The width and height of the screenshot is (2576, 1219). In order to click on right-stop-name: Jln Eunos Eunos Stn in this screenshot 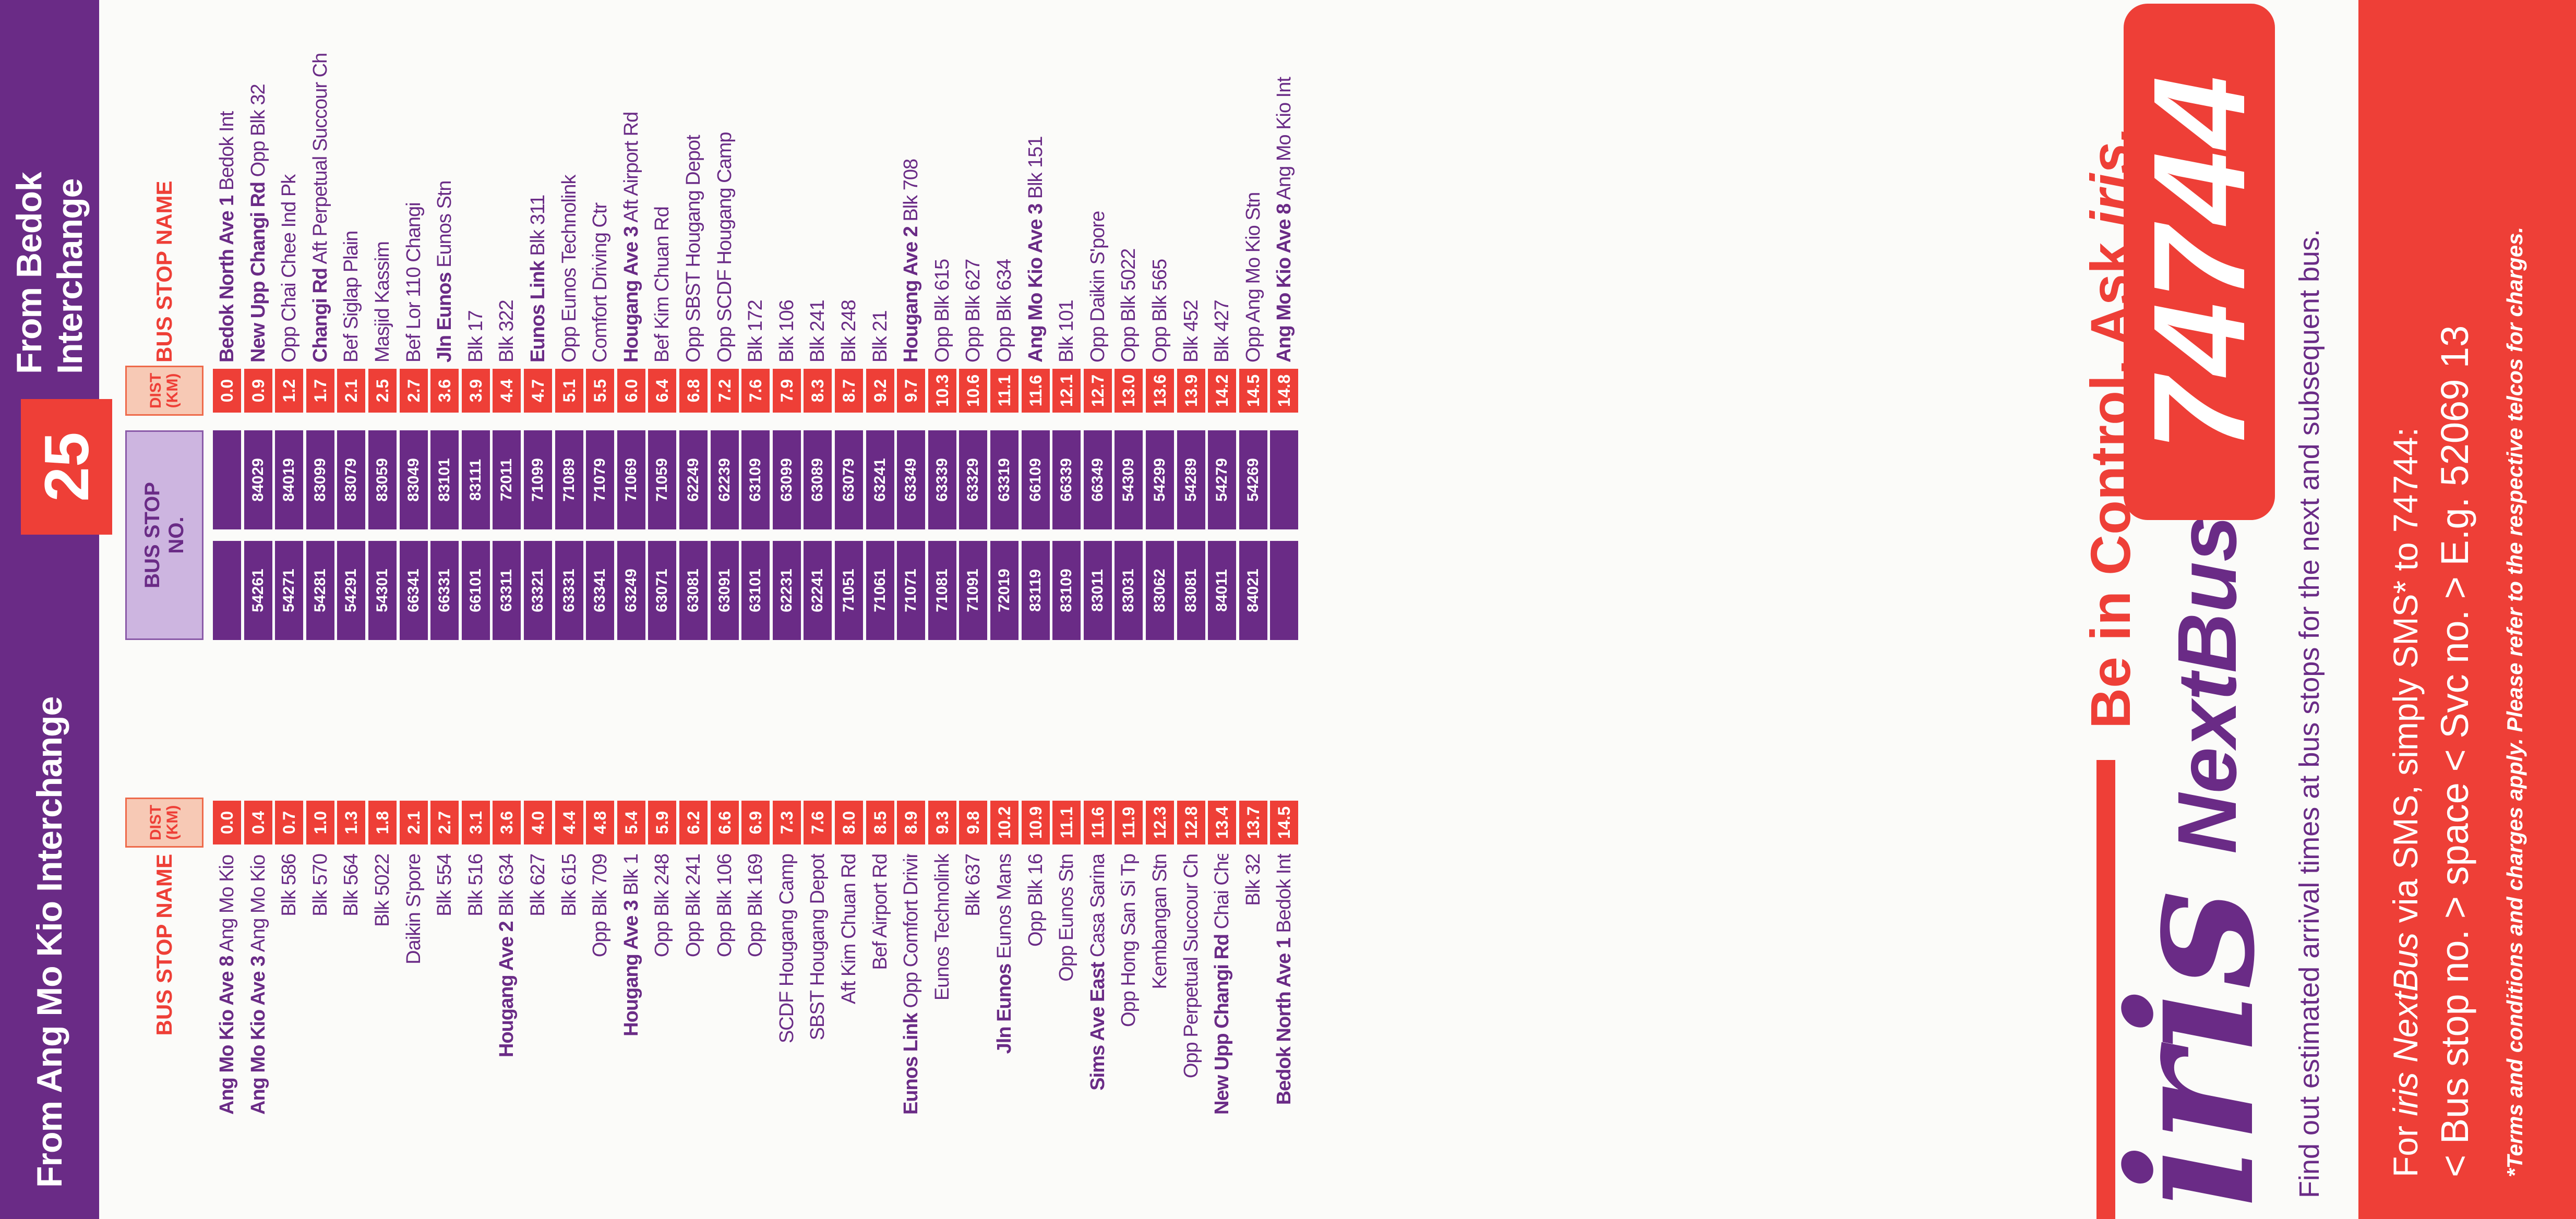, I will do `click(444, 185)`.